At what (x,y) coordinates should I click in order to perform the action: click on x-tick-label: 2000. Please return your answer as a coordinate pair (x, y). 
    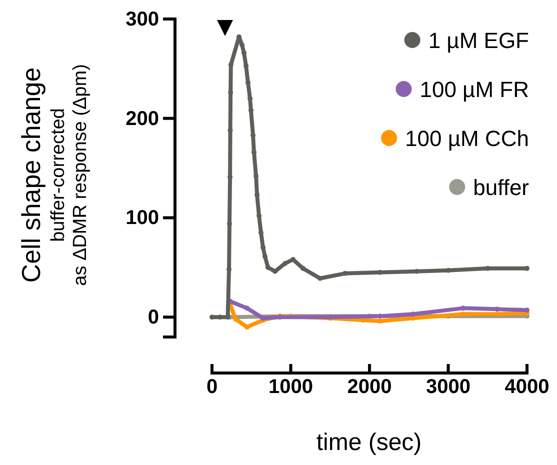
    Looking at the image, I should click on (369, 387).